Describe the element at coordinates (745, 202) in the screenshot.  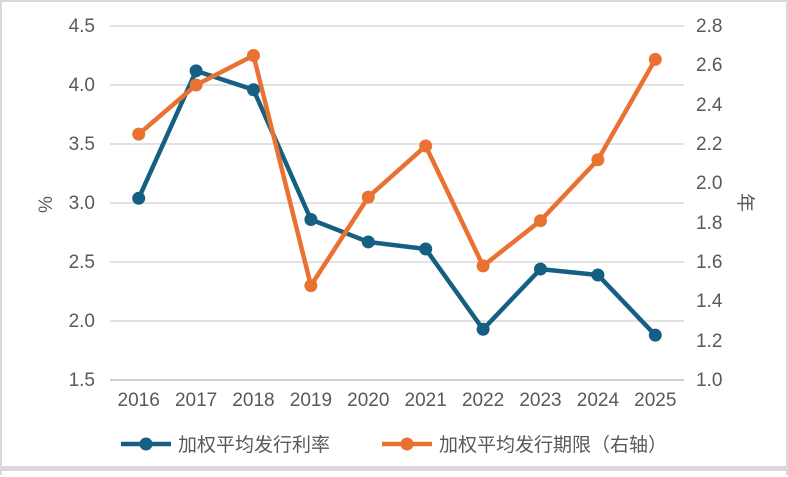
I see `right-axis-title: 年` at that location.